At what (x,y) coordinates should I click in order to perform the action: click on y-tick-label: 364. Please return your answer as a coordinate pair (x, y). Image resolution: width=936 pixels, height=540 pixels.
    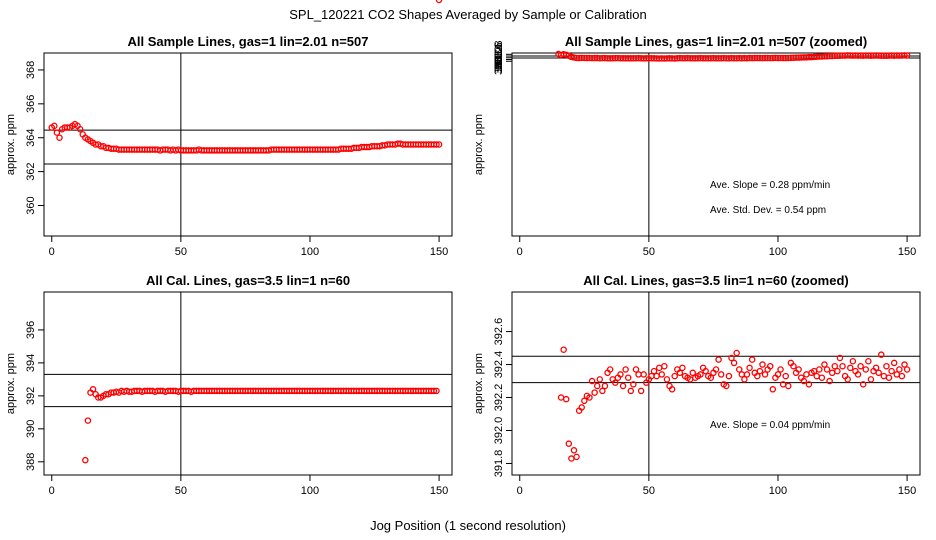
    Looking at the image, I should click on (31, 138).